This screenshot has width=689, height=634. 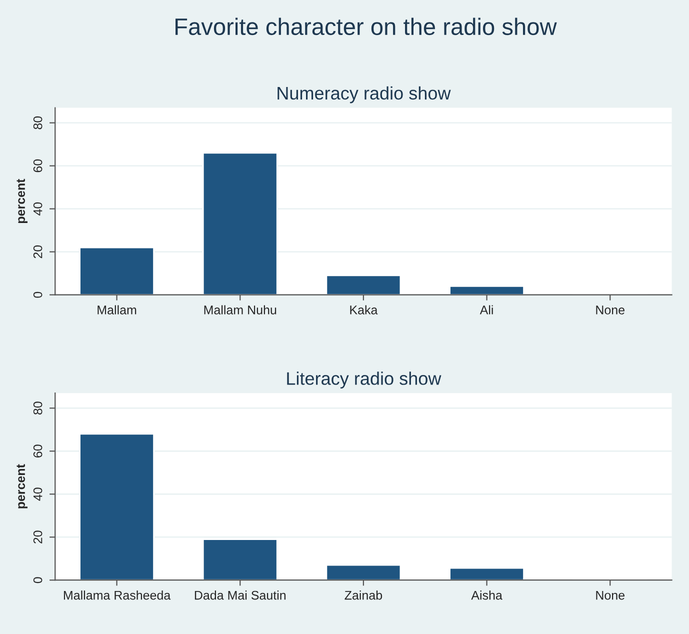 I want to click on x-tick-label: Mallama Rasheeda, so click(x=117, y=595).